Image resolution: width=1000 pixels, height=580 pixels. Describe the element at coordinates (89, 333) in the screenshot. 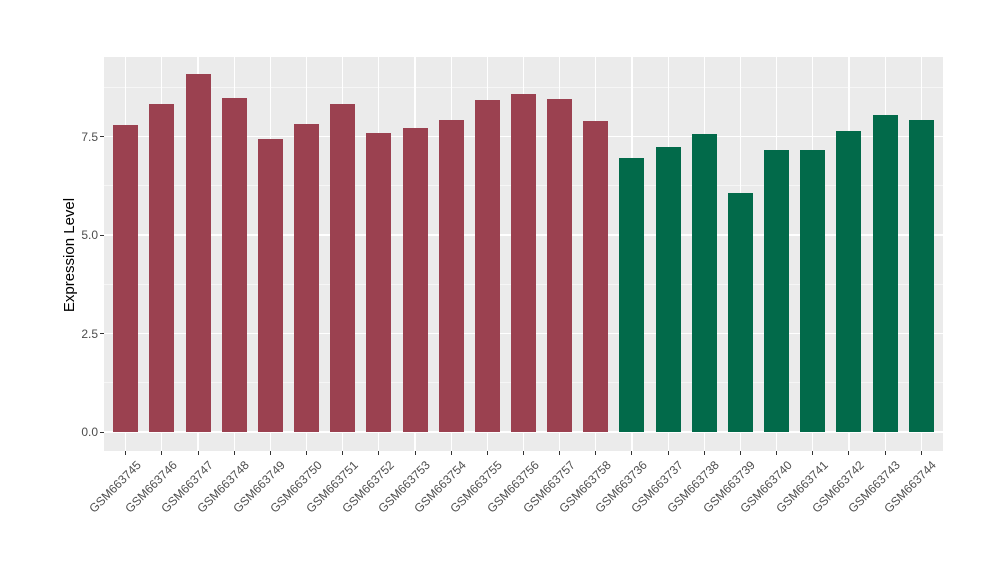

I see `y-tick-label: 2.5` at that location.